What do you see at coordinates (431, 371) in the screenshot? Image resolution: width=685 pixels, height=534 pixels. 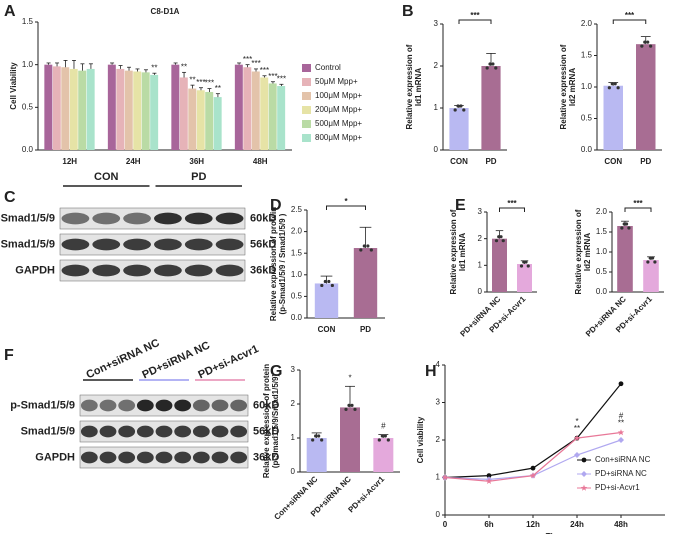 I see `panel-label: H` at bounding box center [431, 371].